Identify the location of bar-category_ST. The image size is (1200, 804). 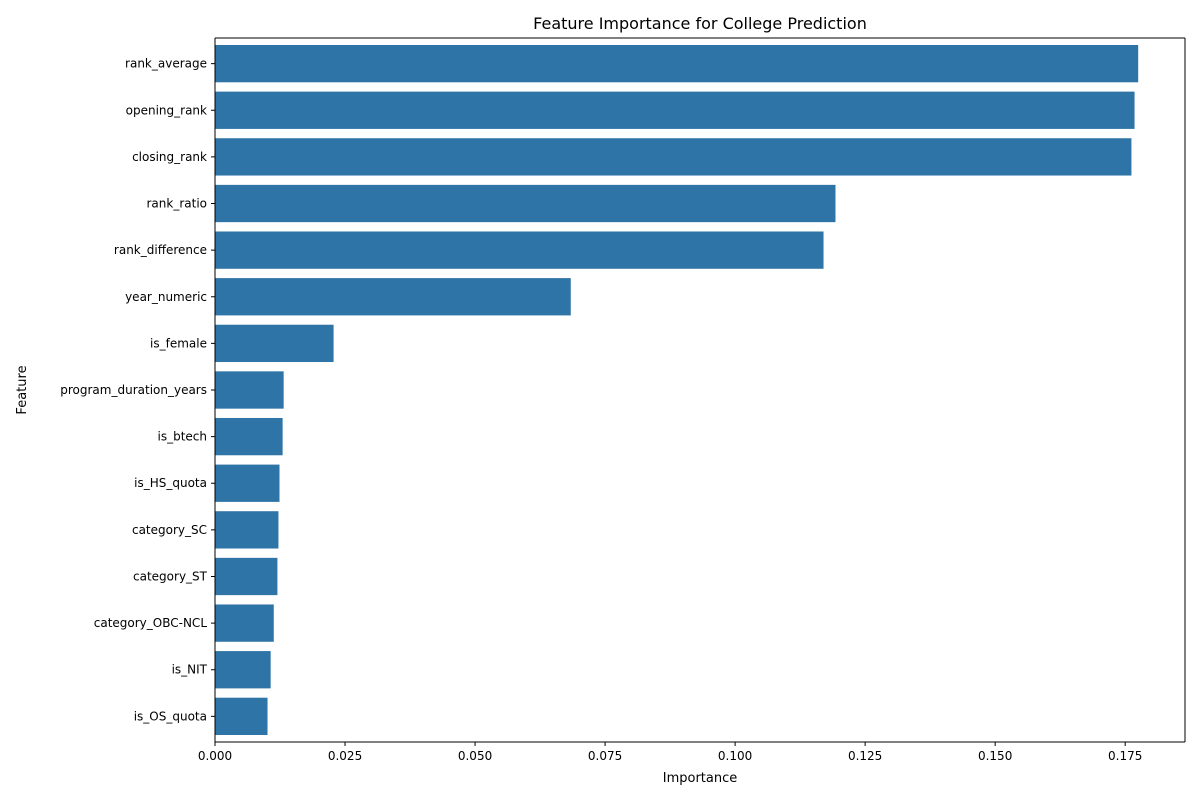
(246, 576).